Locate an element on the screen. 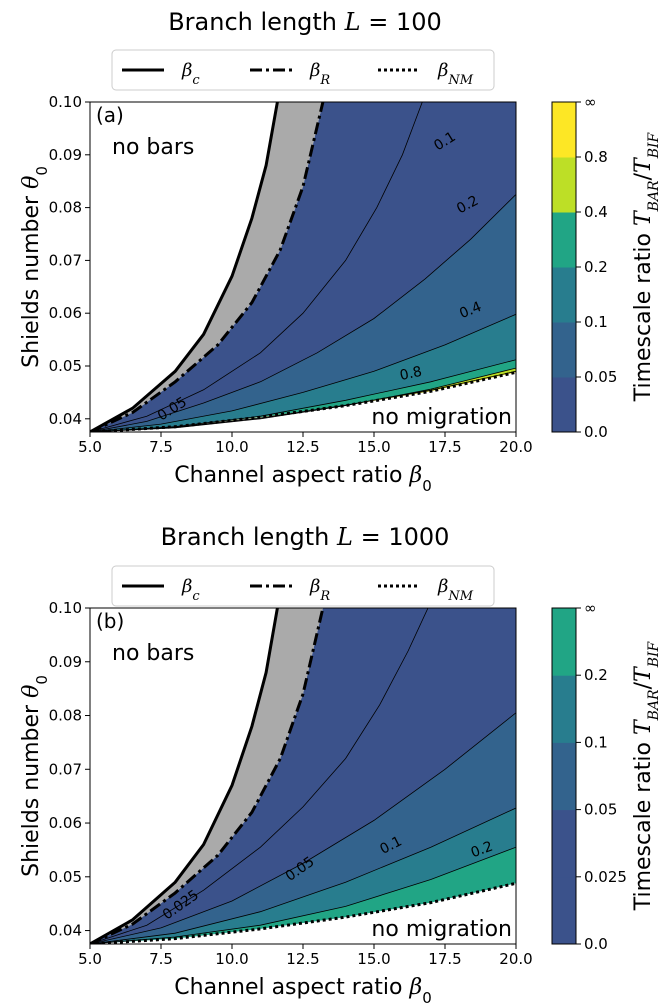 Image resolution: width=670 pixels, height=1004 pixels. contour-label: 0.2 is located at coordinates (482, 850).